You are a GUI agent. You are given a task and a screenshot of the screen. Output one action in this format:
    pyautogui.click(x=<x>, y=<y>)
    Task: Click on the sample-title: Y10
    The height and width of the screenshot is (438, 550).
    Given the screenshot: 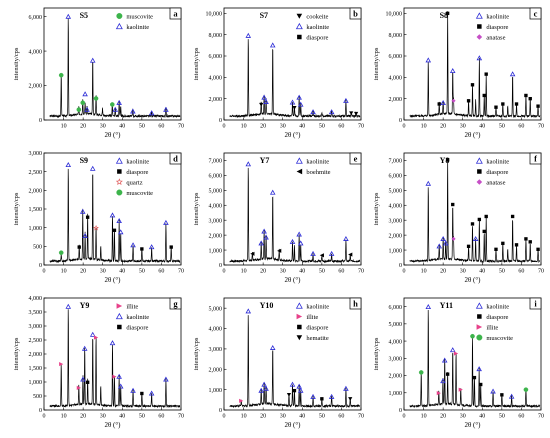 What is the action you would take?
    pyautogui.click(x=267, y=305)
    